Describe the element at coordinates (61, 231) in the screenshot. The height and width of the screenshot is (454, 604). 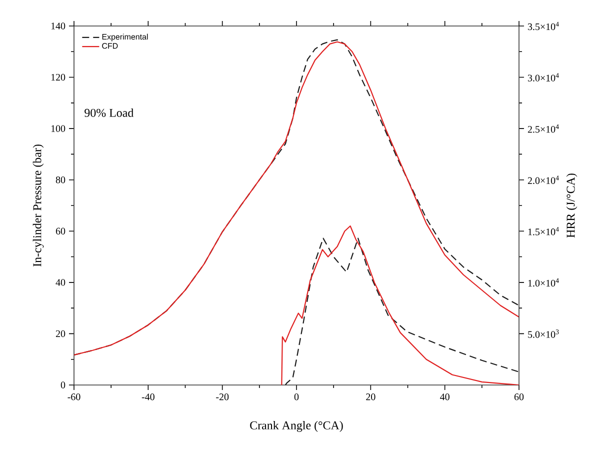
I see `y-tick-label: 60` at that location.